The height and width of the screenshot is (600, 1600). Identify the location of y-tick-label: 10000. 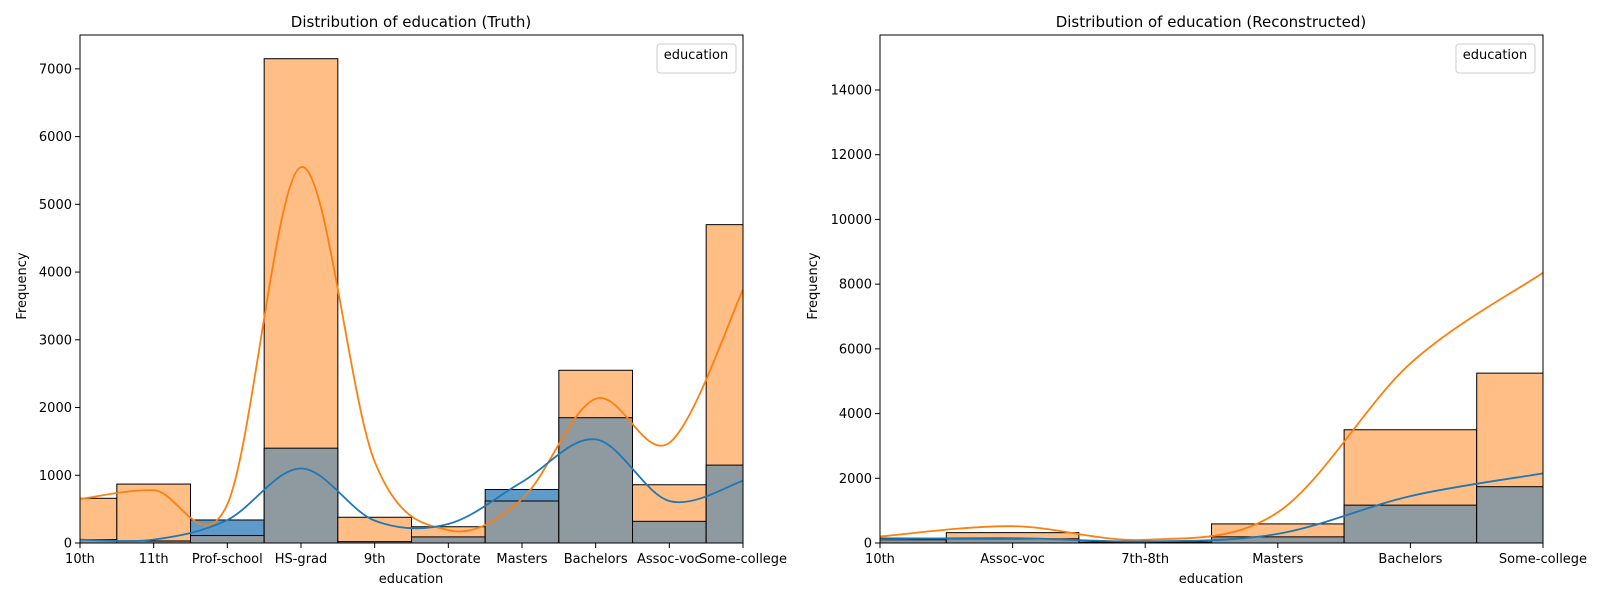
(851, 220).